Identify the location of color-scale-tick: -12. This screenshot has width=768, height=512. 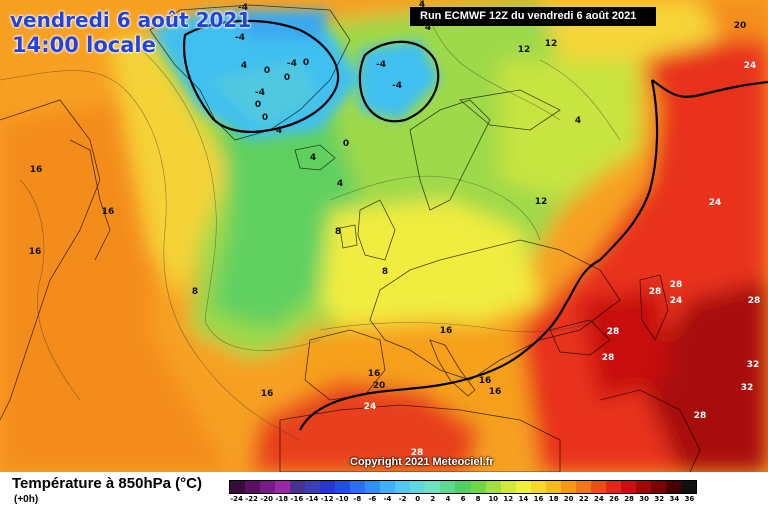
(327, 499).